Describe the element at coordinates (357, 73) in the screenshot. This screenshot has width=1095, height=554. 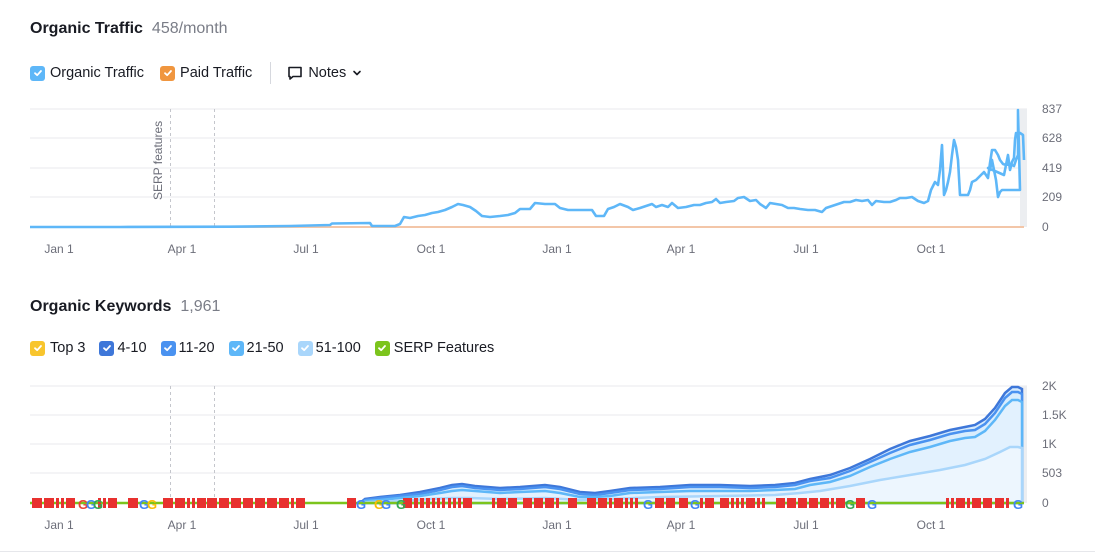
I see `chevron-down-icon` at that location.